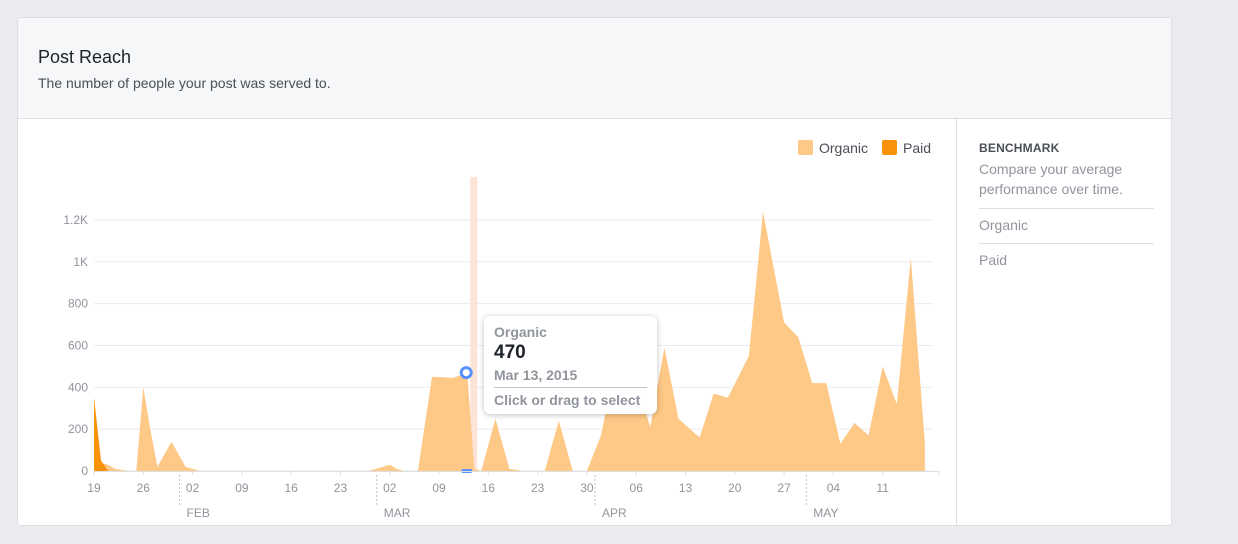 Image resolution: width=1238 pixels, height=544 pixels. Describe the element at coordinates (735, 488) in the screenshot. I see `x-tick-label: 20` at that location.